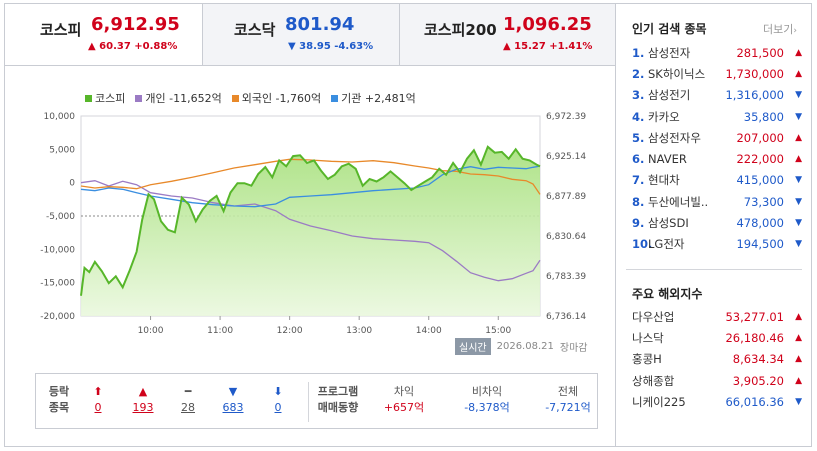 The width and height of the screenshot is (817, 451). Describe the element at coordinates (235, 98) in the screenshot. I see `legend-swatch-foreign` at that location.